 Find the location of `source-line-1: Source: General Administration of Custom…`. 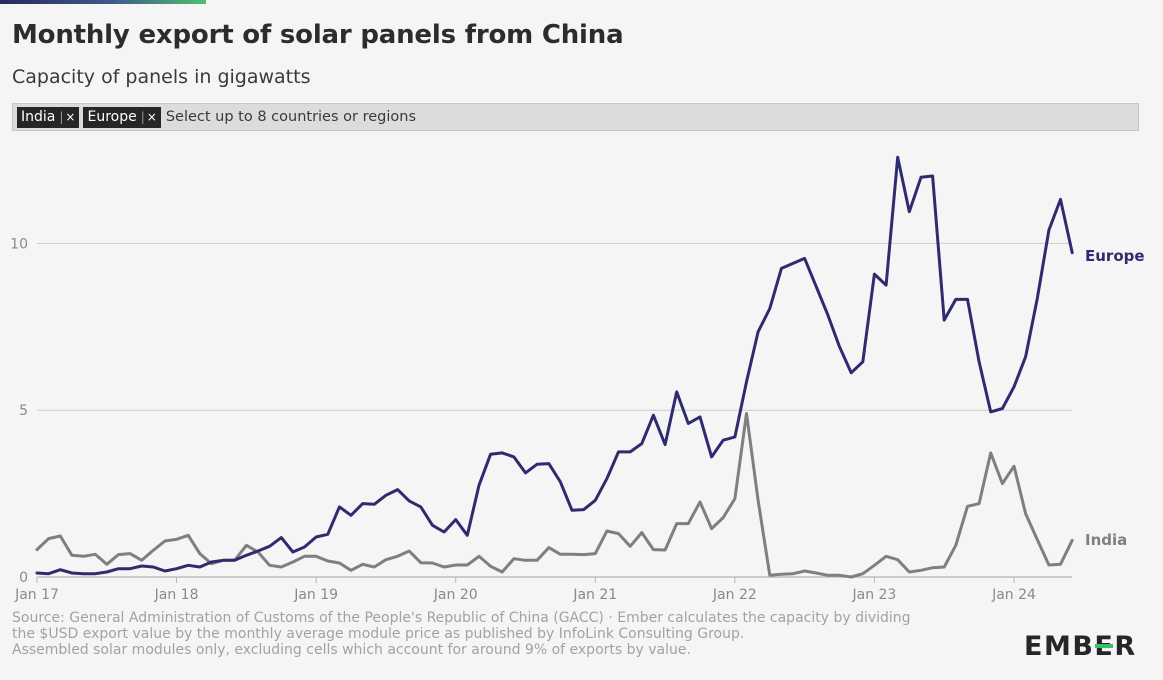

source-line-1: Source: General Administration of Custom… is located at coordinates (461, 618).